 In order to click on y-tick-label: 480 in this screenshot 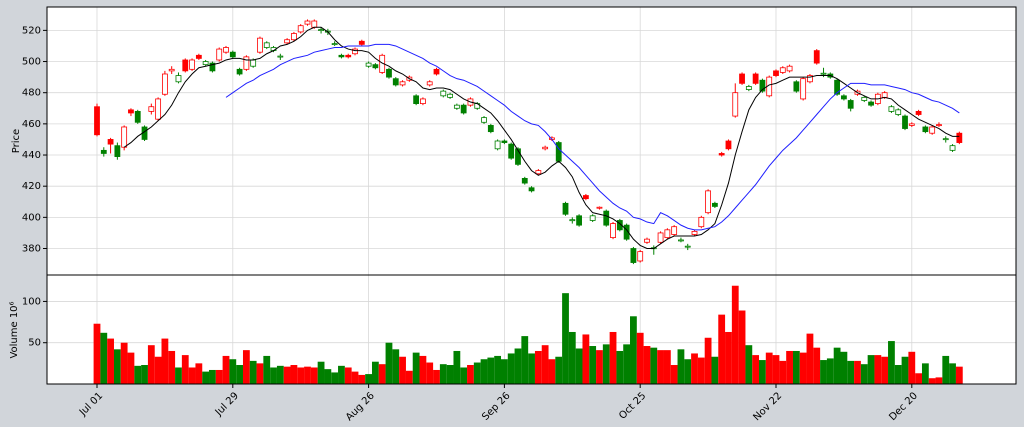, I will do `click(31, 93)`.